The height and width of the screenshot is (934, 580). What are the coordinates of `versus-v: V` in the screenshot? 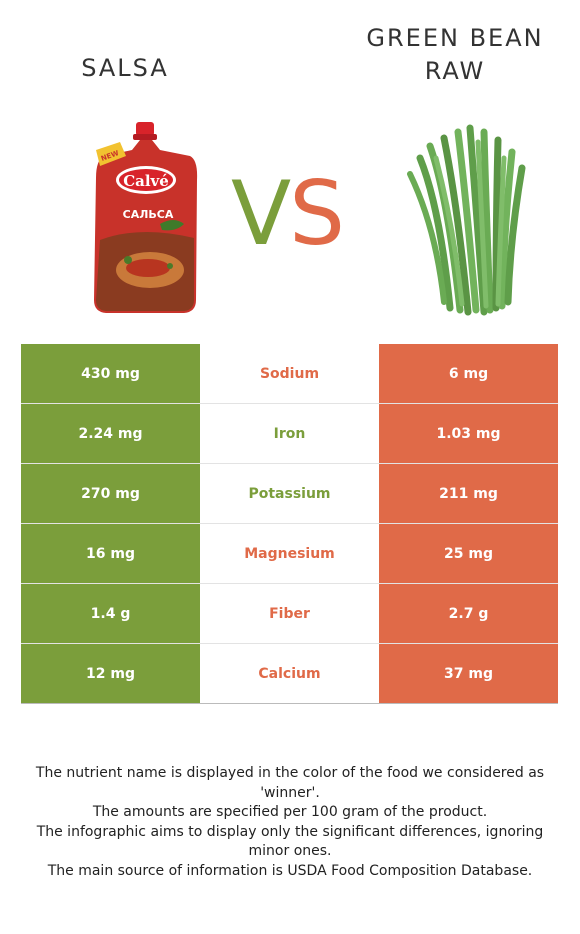 It's located at (260, 213).